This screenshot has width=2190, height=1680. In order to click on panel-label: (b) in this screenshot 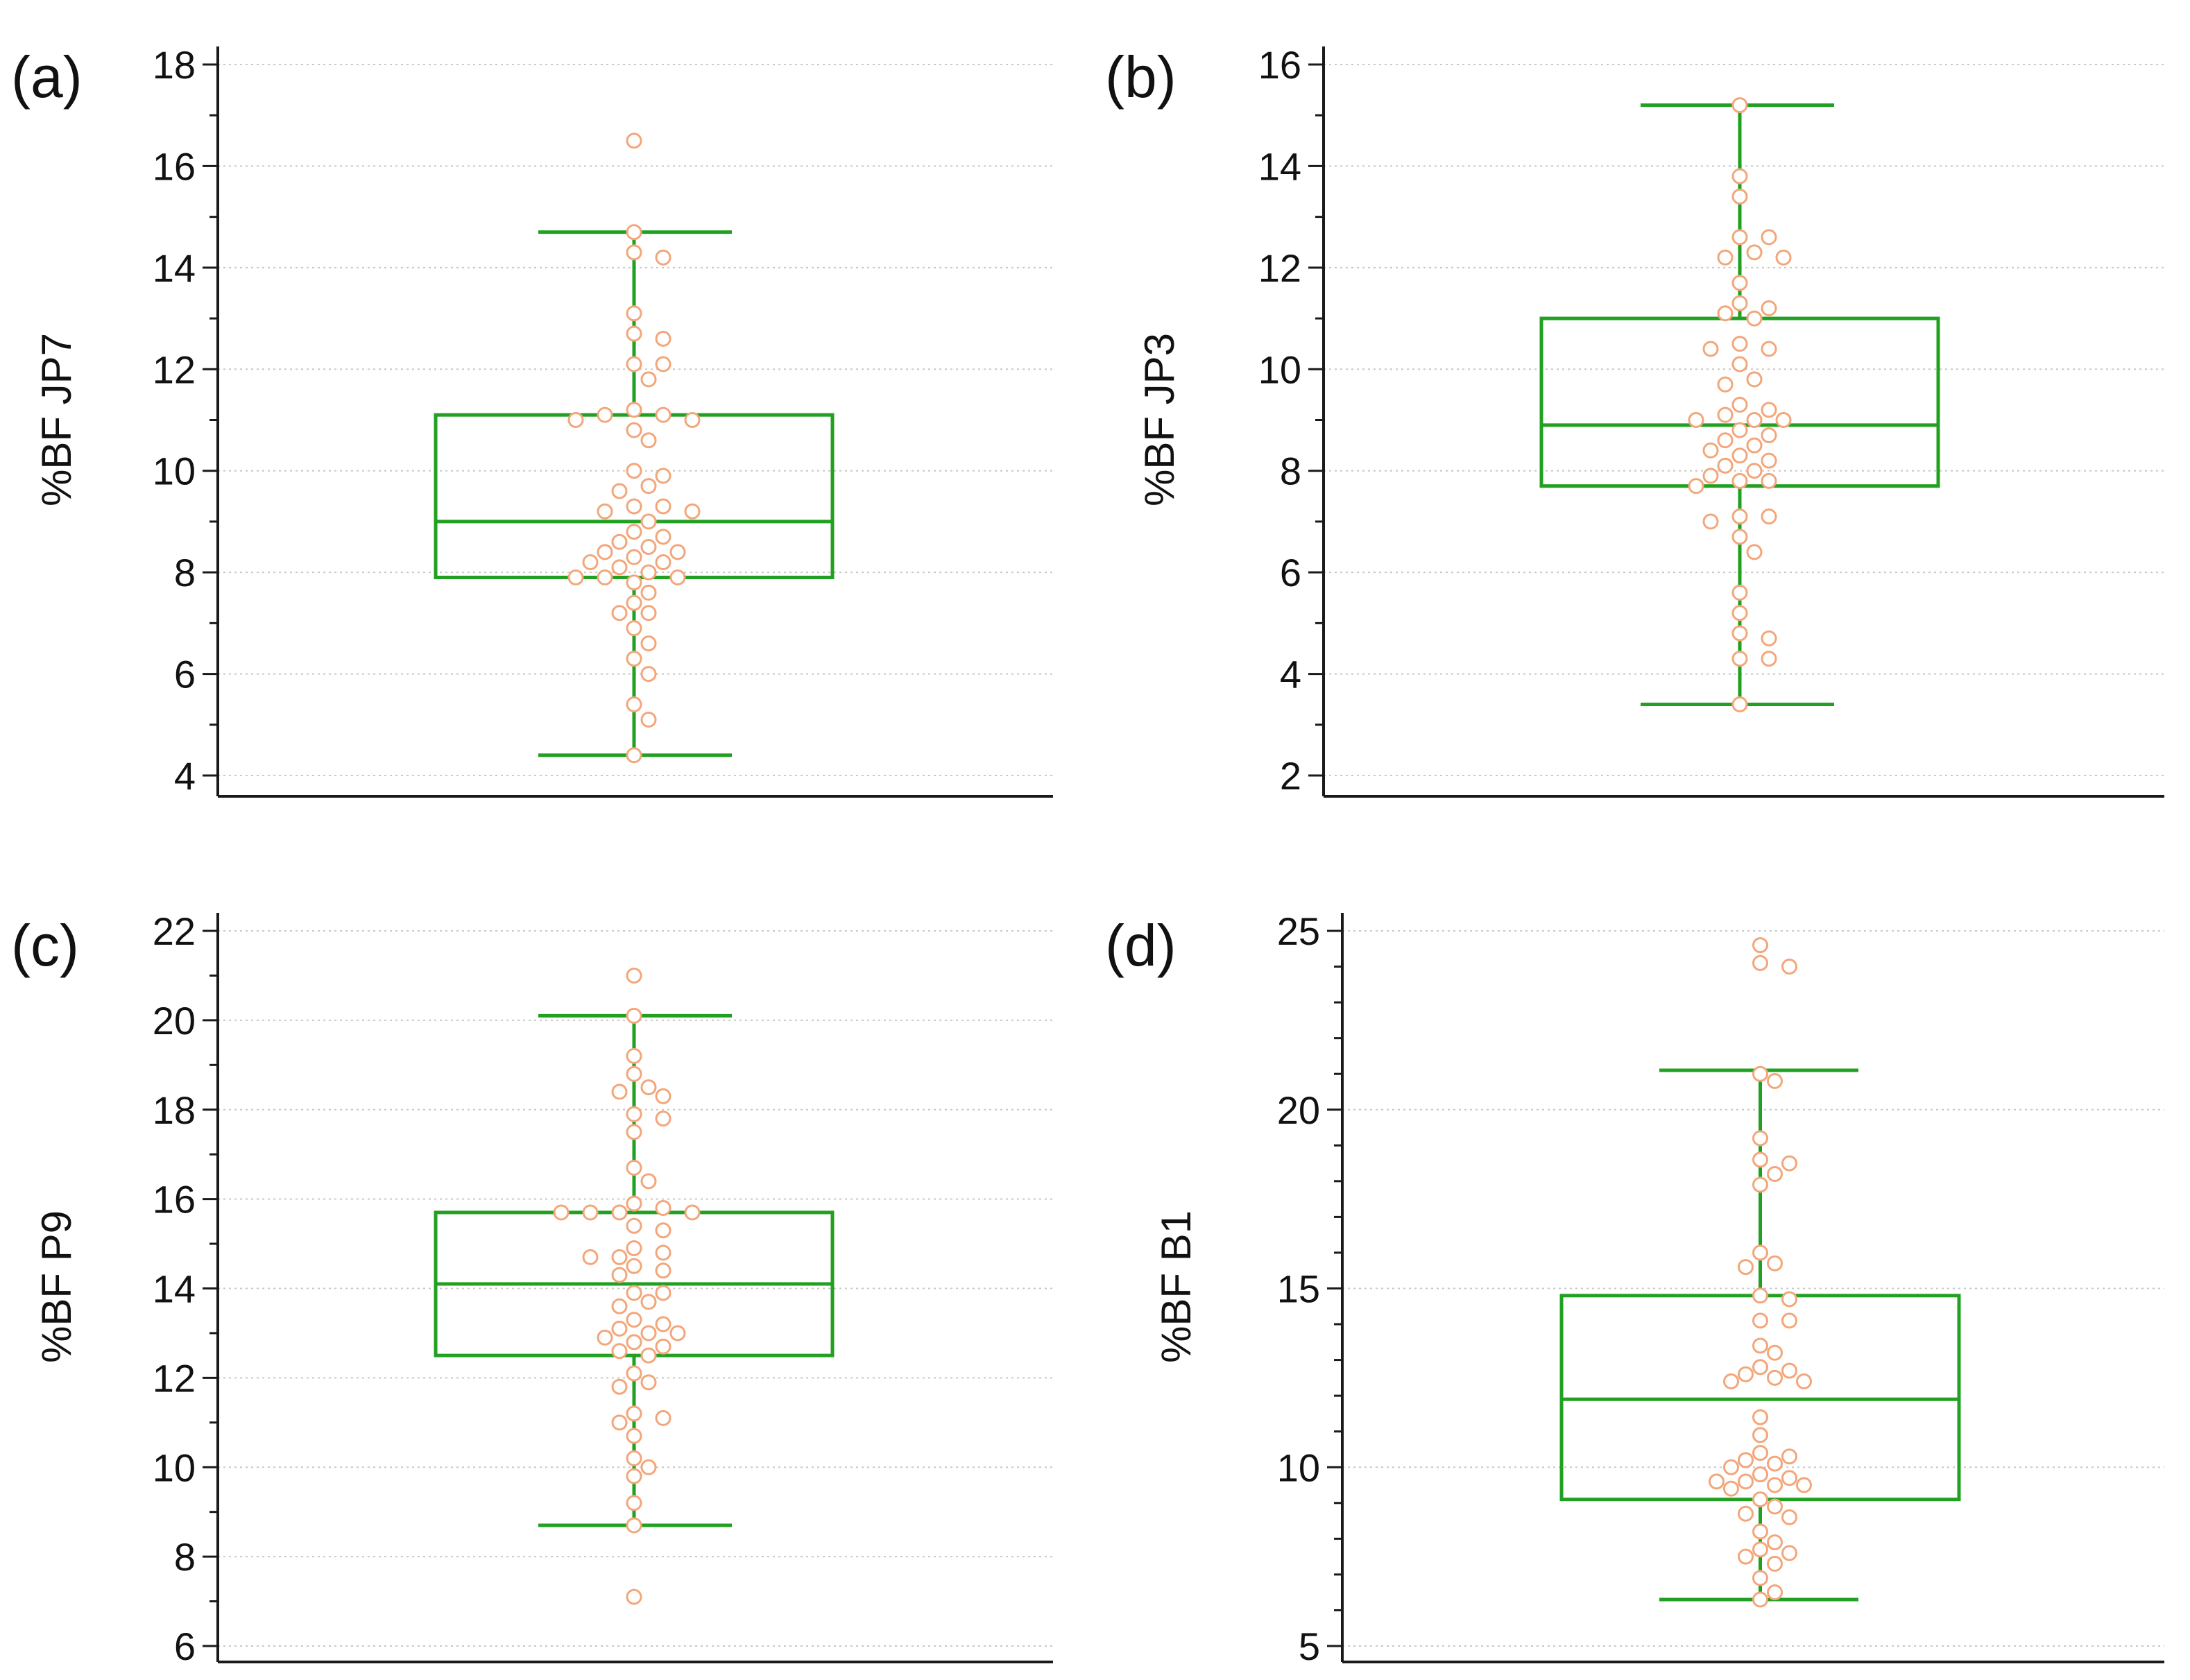, I will do `click(1141, 77)`.